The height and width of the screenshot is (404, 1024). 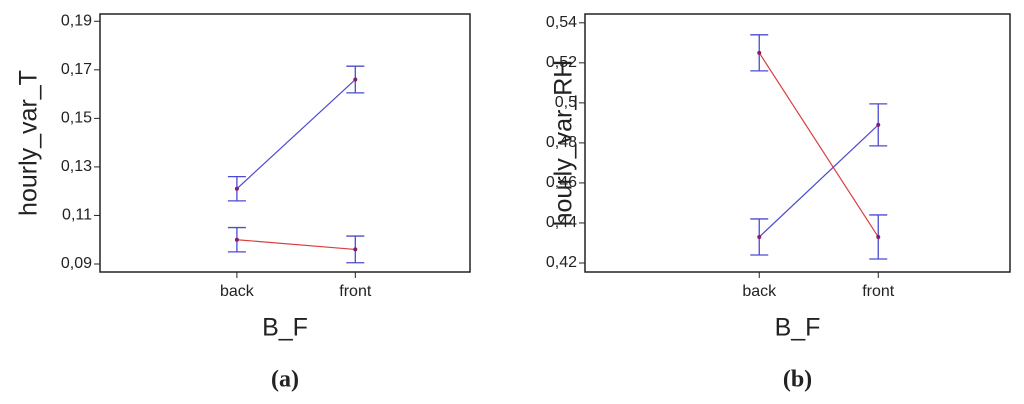 I want to click on caption: (a), so click(x=285, y=380).